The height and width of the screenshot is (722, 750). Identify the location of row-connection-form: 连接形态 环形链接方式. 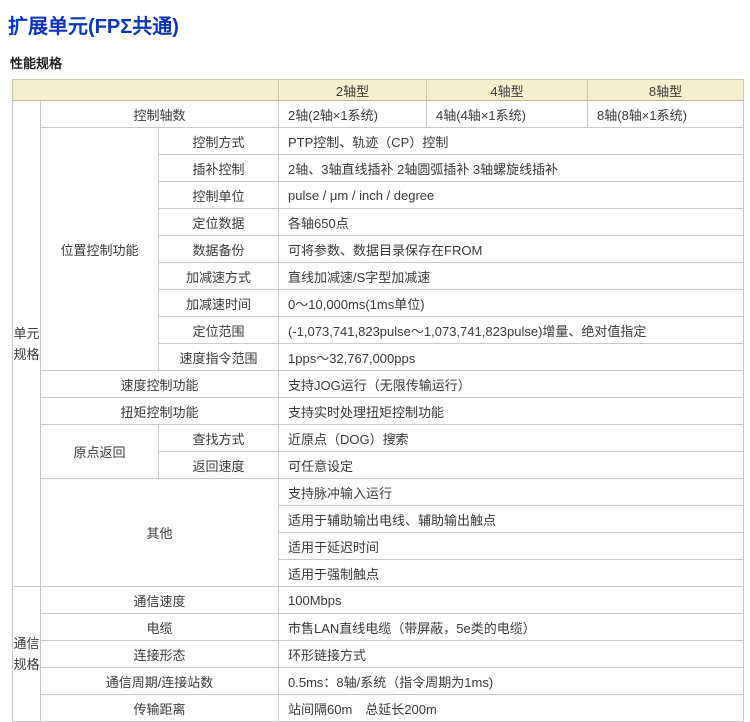
(379, 654).